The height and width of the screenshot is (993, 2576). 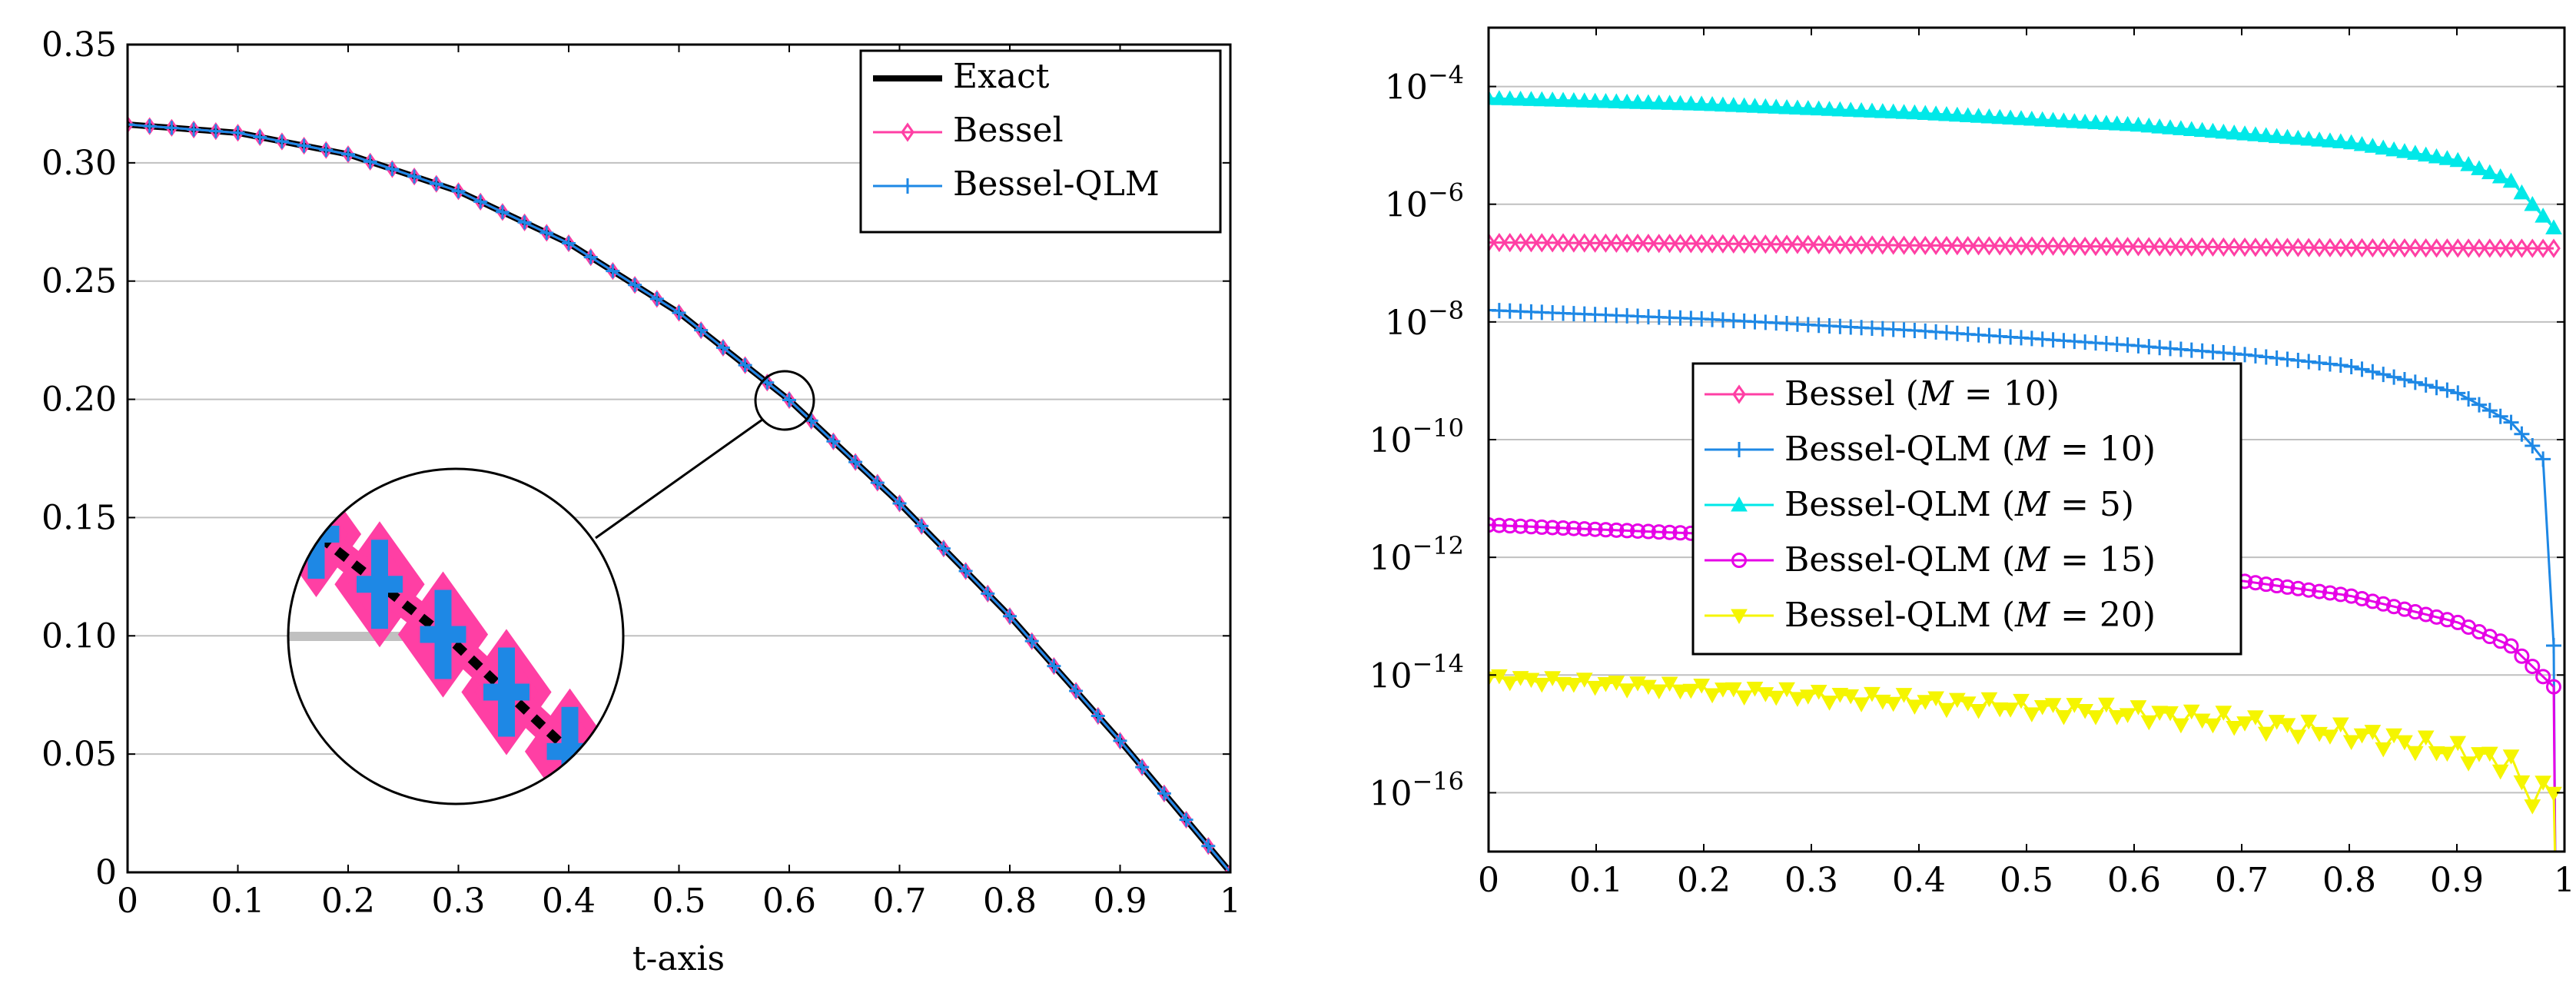 What do you see at coordinates (459, 901) in the screenshot?
I see `left-x-tick-label: 0.3` at bounding box center [459, 901].